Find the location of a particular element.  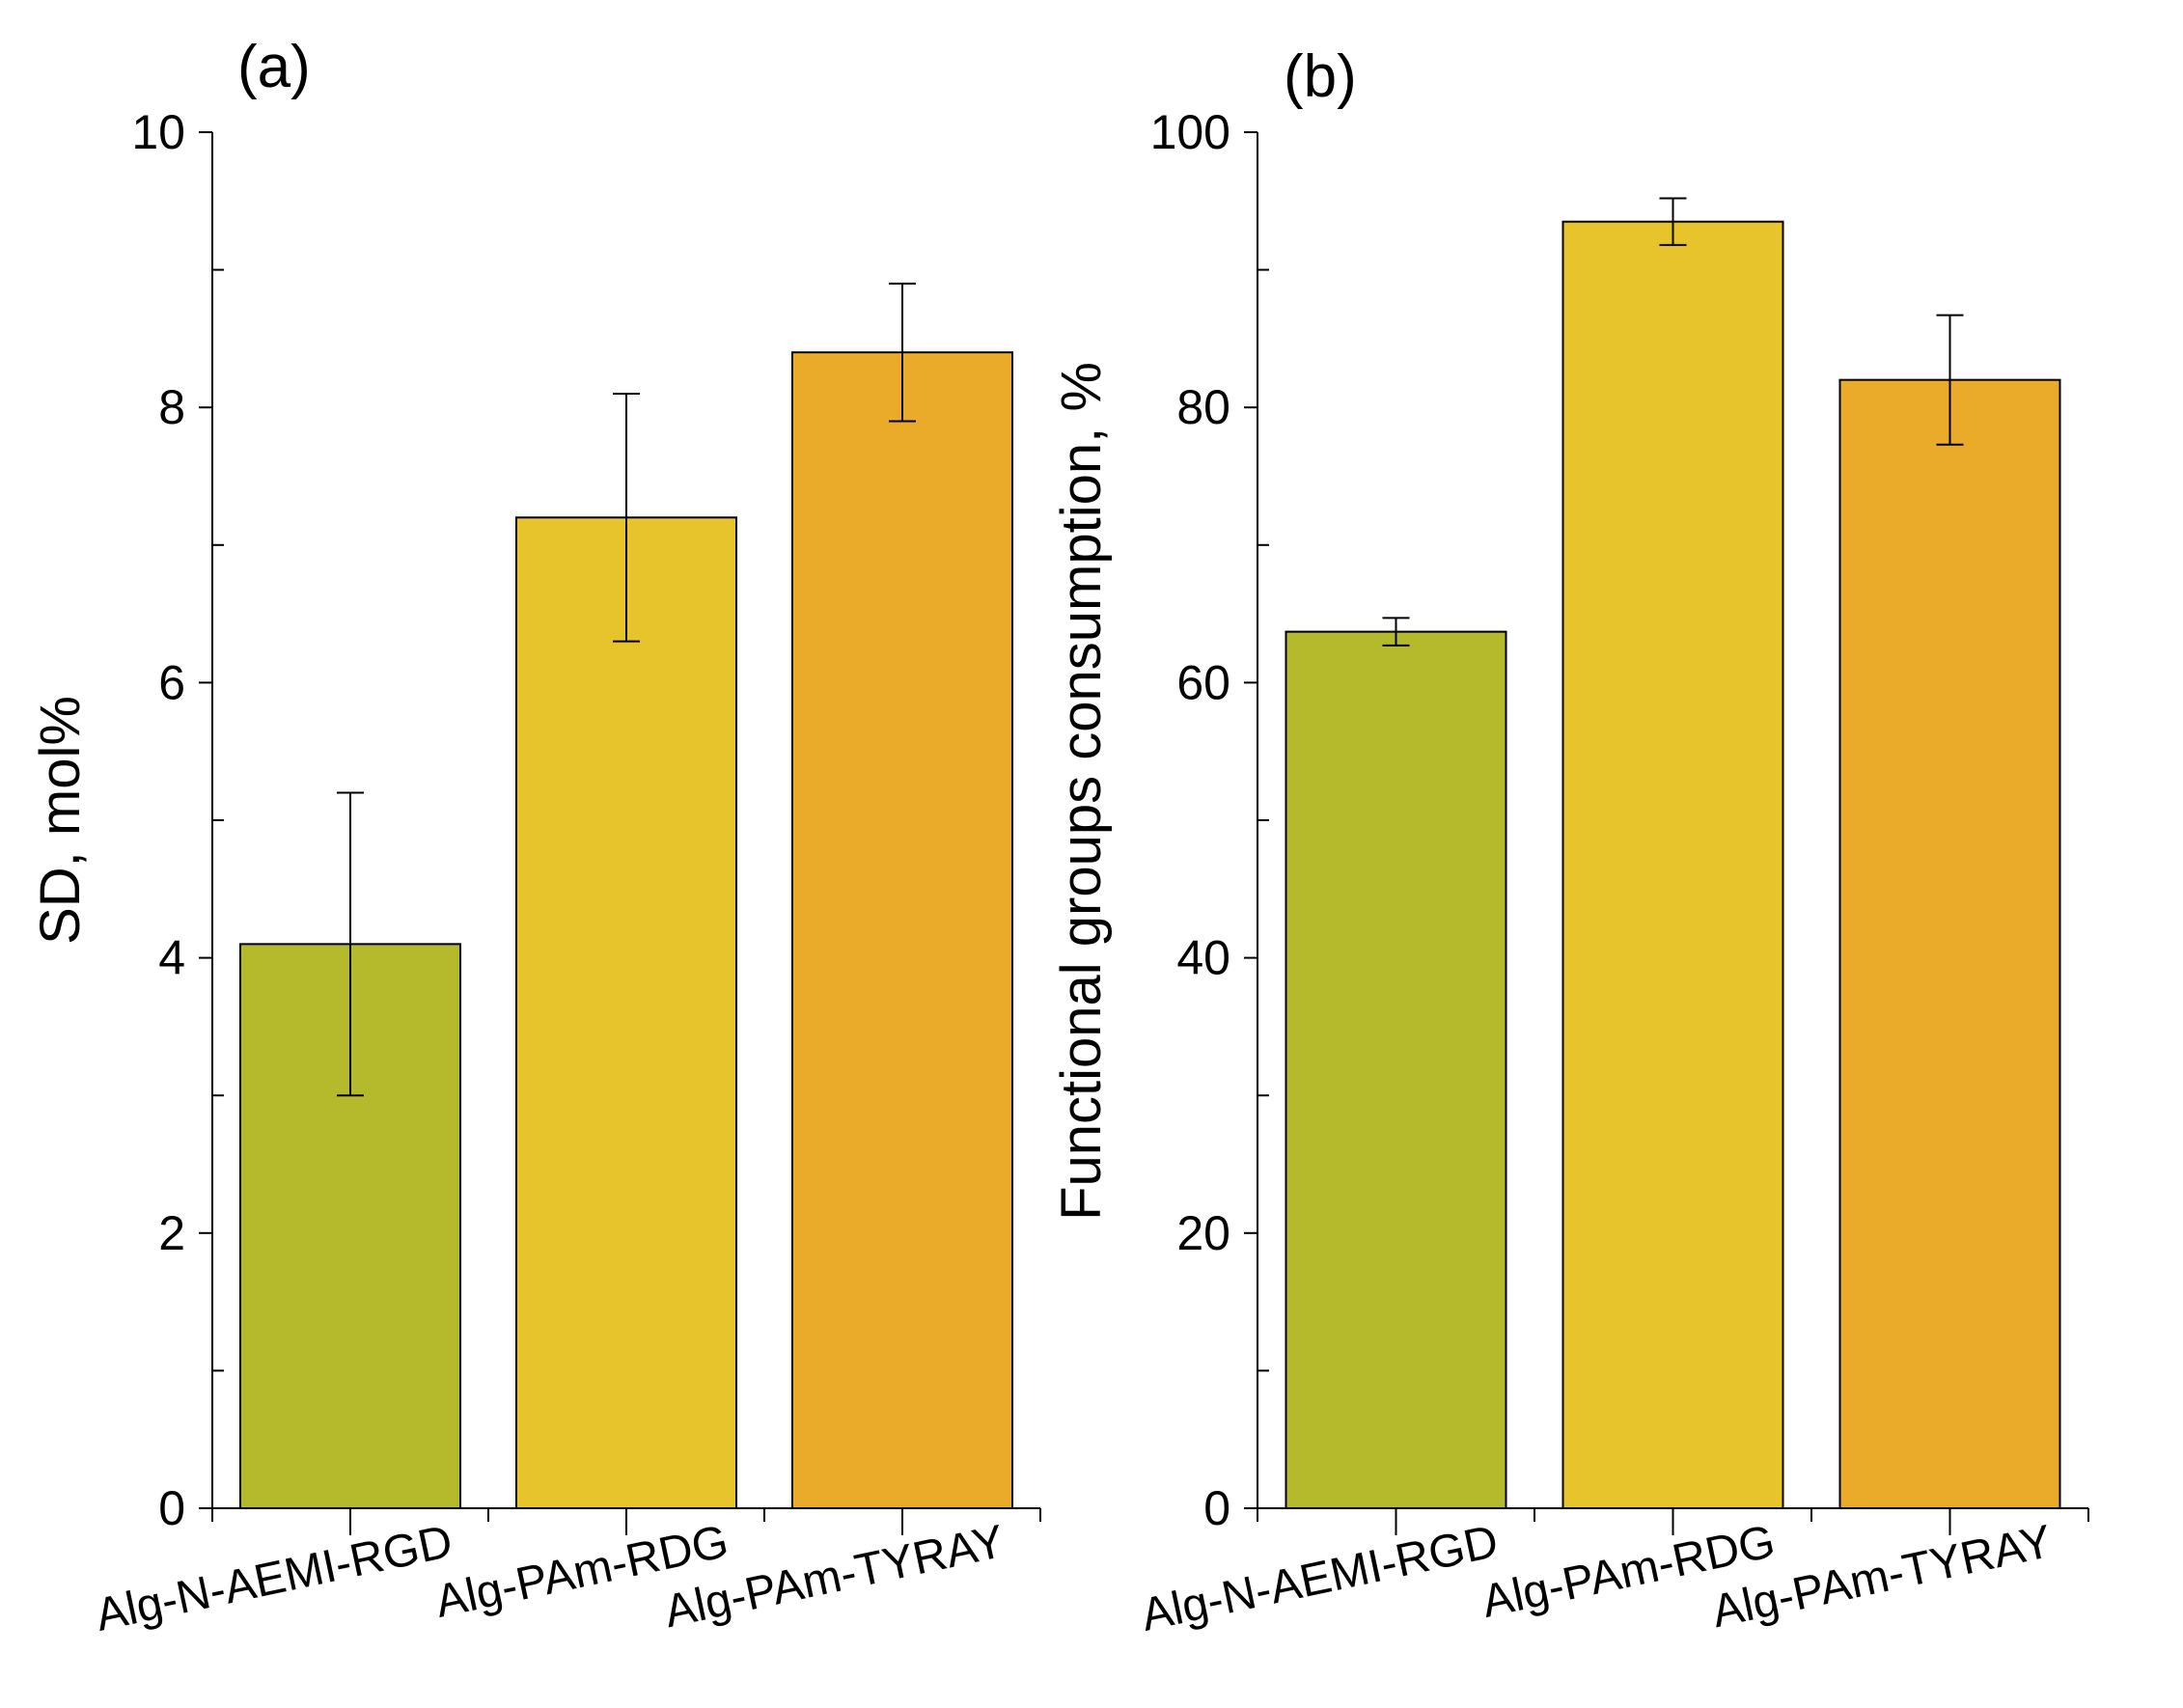

y-axis-title: Functional groups consumption, % is located at coordinates (1081, 791).